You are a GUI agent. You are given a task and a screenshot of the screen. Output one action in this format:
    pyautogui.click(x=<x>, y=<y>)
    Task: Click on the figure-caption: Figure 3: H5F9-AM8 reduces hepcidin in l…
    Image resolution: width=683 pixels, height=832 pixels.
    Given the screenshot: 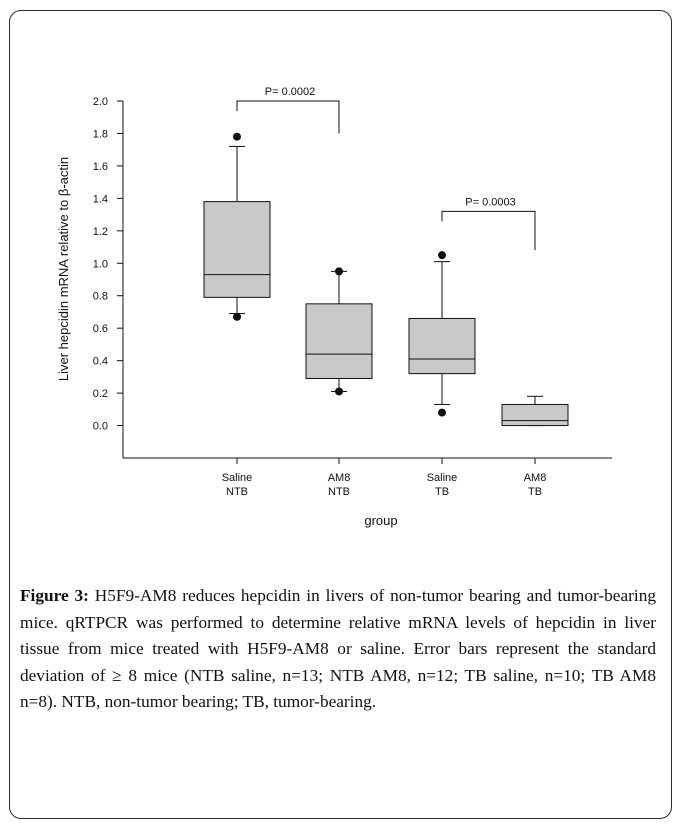 What is the action you would take?
    pyautogui.click(x=338, y=649)
    